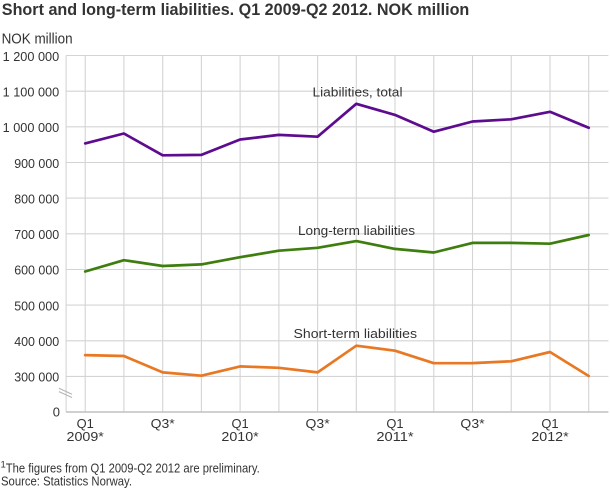 The width and height of the screenshot is (610, 488). Describe the element at coordinates (36, 270) in the screenshot. I see `svg-text: 600 000` at that location.